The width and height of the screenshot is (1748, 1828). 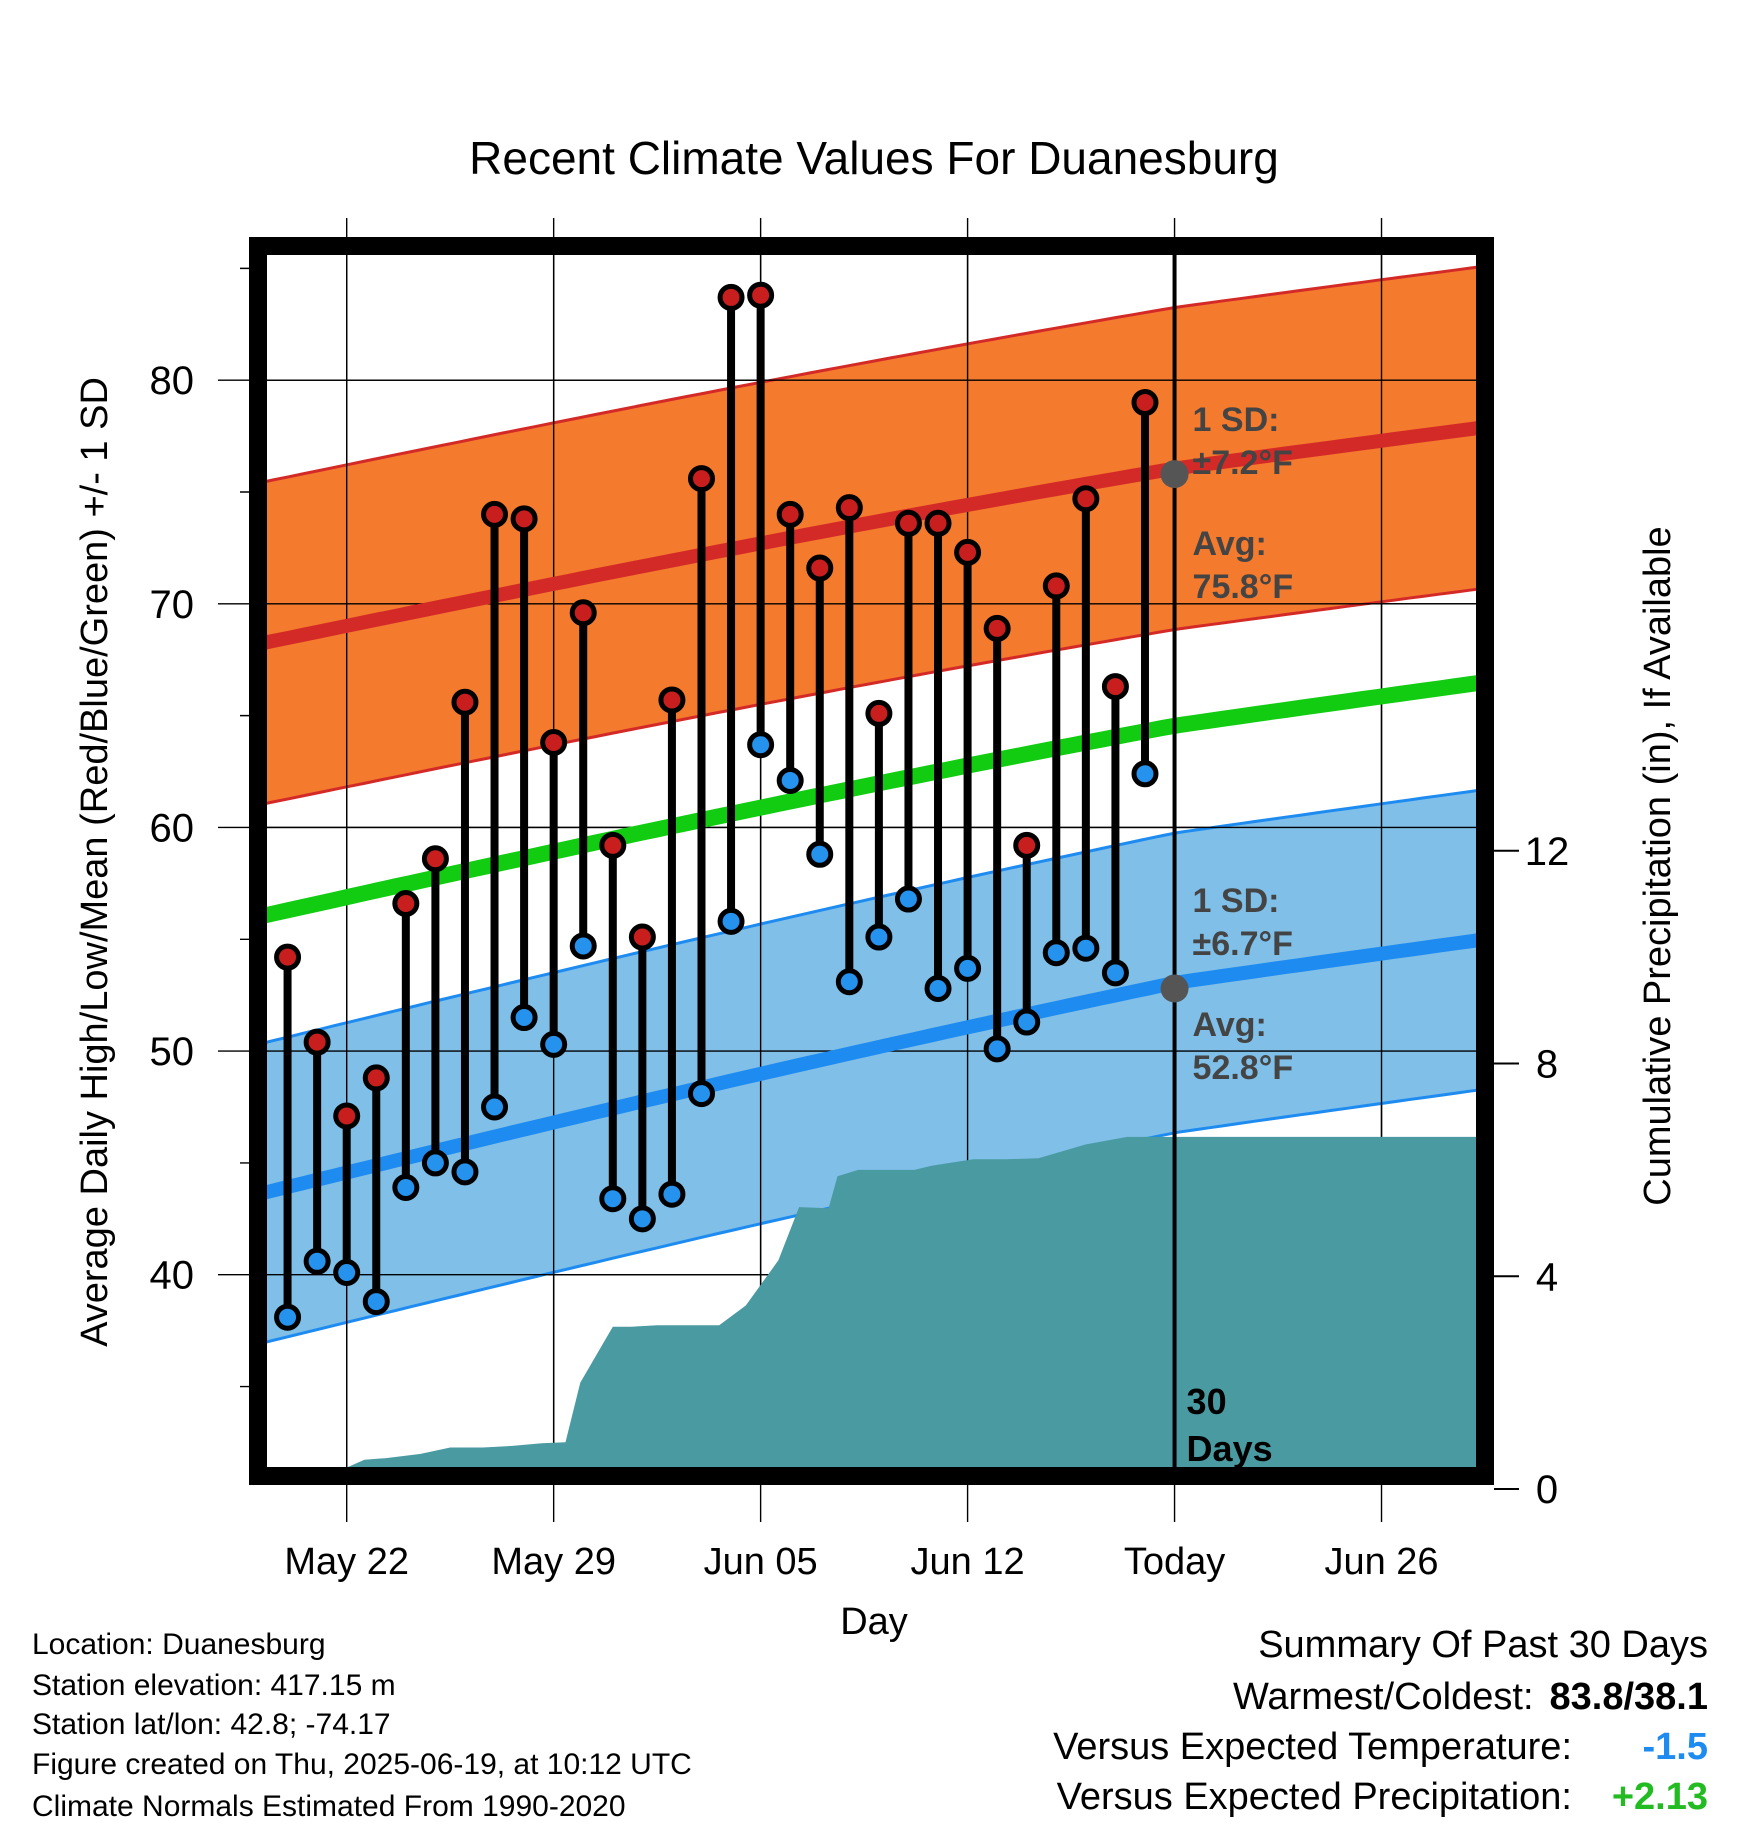 What do you see at coordinates (172, 605) in the screenshot?
I see `y-tick-label: 70` at bounding box center [172, 605].